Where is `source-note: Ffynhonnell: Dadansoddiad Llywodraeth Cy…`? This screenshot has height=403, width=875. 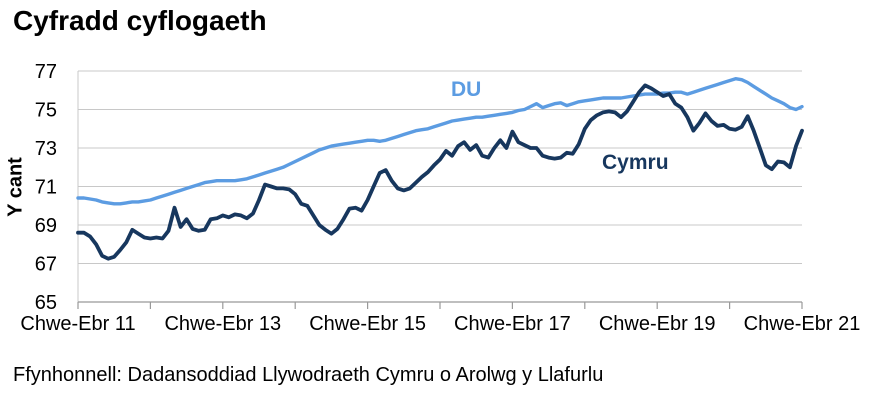 source-note: Ffynhonnell: Dadansoddiad Llywodraeth Cy… is located at coordinates (308, 375).